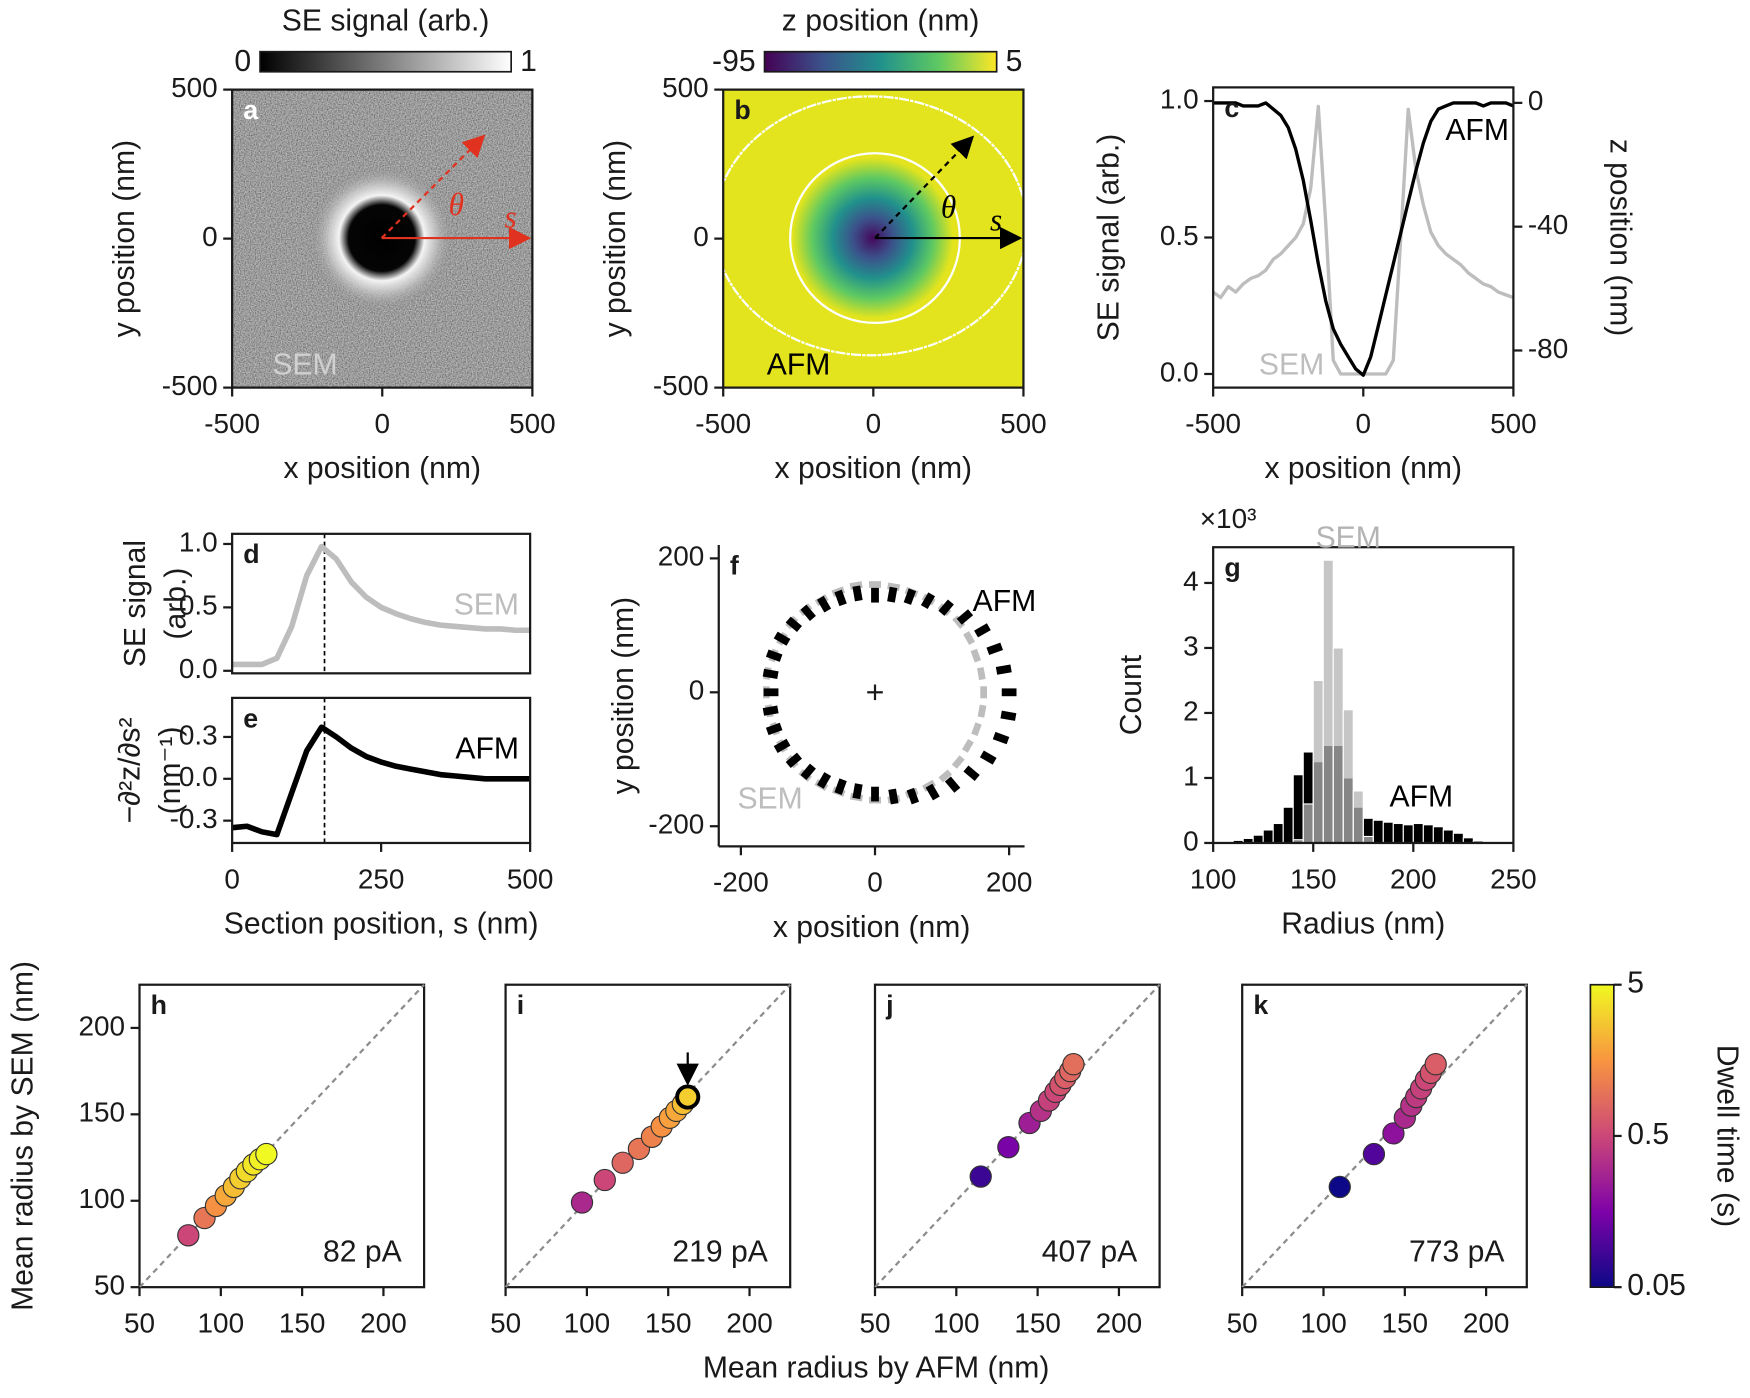 This screenshot has height=1398, width=1750. What do you see at coordinates (996, 220) in the screenshot?
I see `annotation: s` at bounding box center [996, 220].